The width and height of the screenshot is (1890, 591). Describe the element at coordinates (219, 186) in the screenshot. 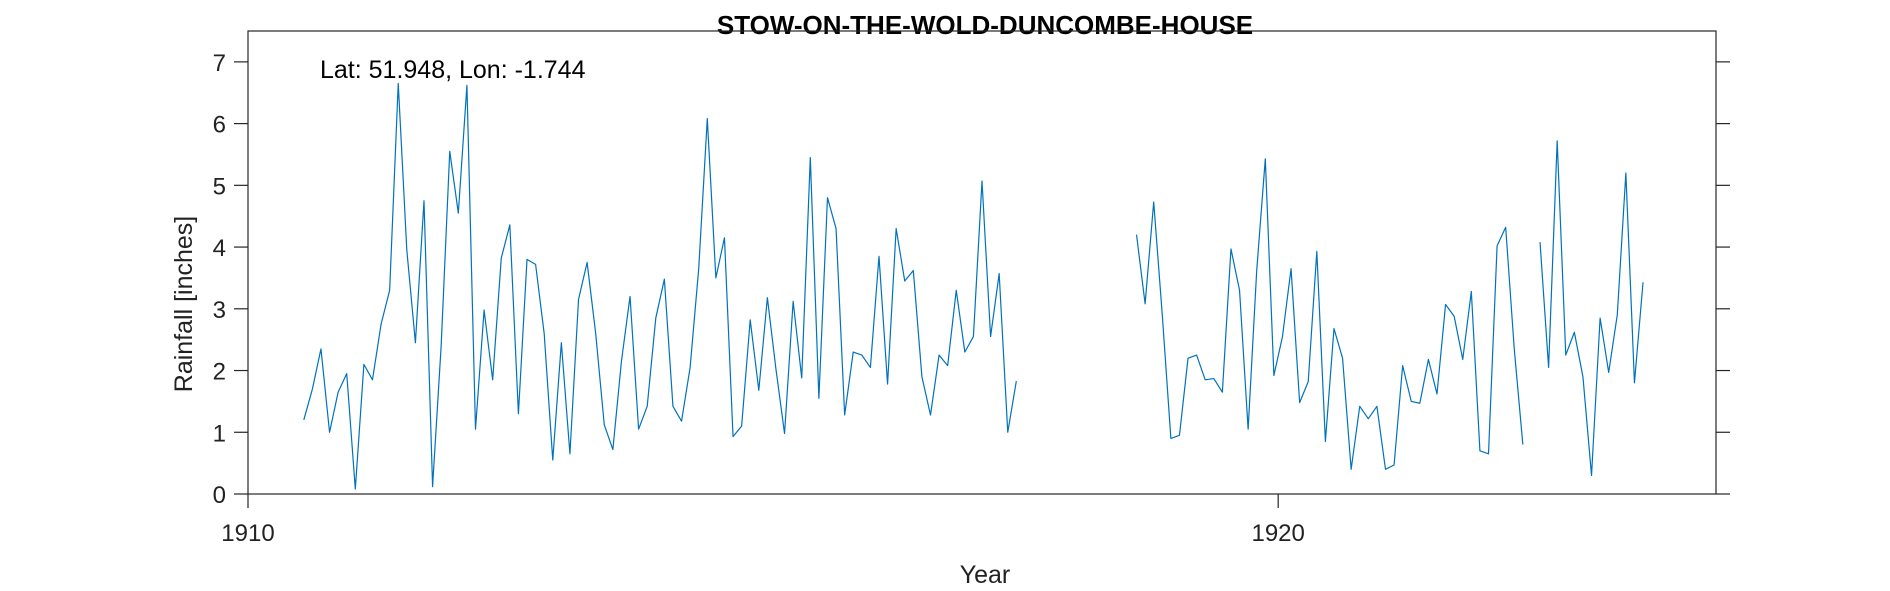

I see `y-tick-label: 5` at that location.